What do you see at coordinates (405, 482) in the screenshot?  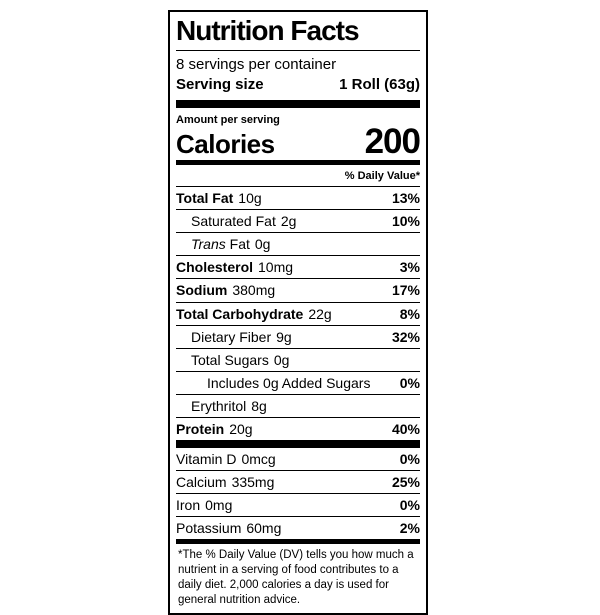 I see `vitamin-dv: 25%` at bounding box center [405, 482].